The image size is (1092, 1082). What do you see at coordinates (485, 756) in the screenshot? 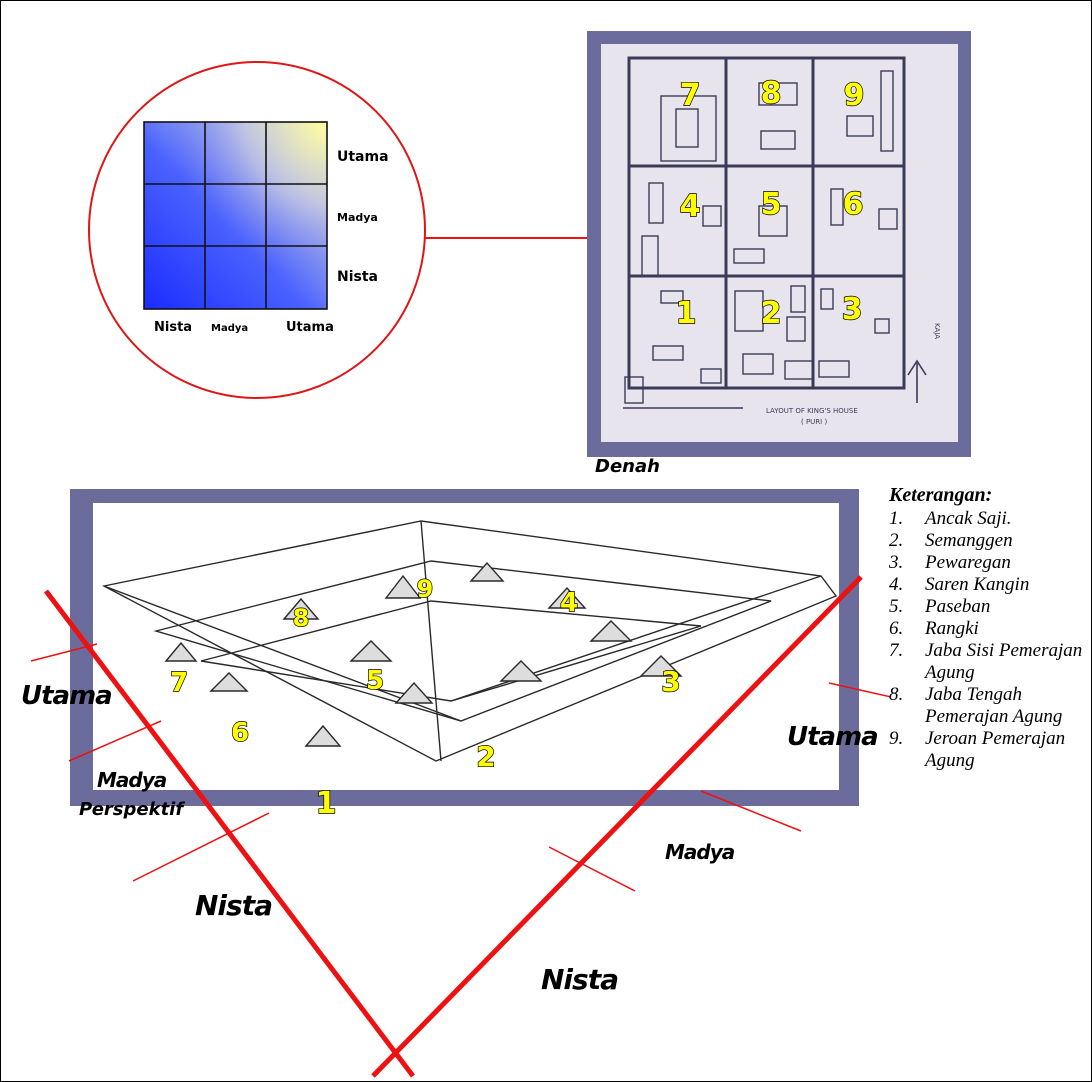
I see `perspective-number-2: 2` at bounding box center [485, 756].